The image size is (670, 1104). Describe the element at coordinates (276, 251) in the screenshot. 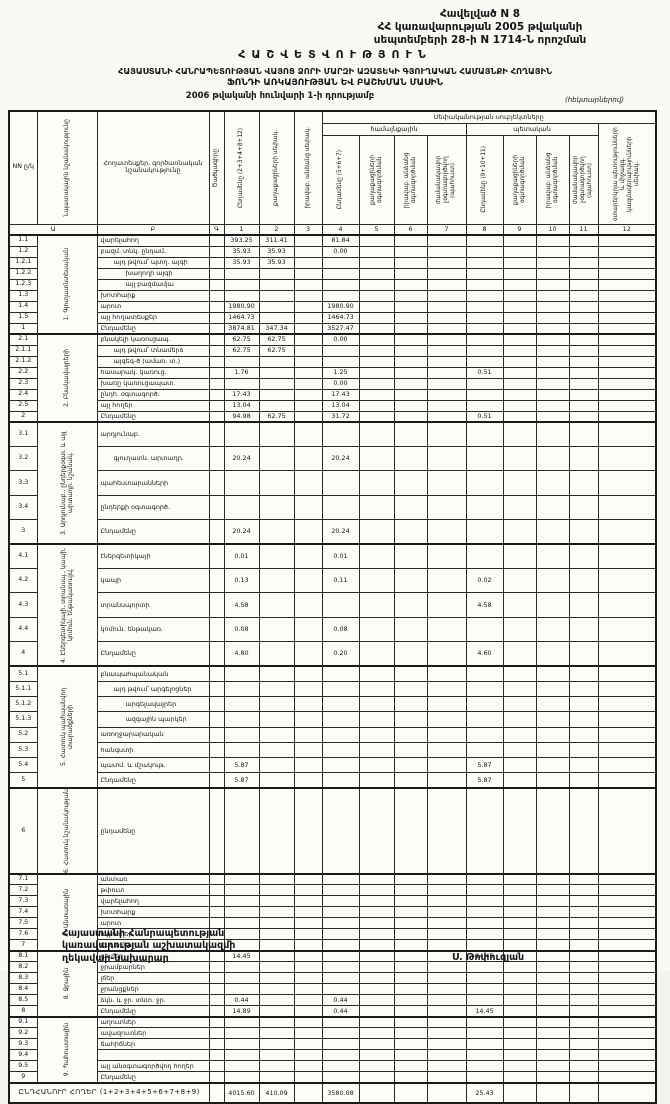

I see `value-cell-col2: 35.93` at that location.